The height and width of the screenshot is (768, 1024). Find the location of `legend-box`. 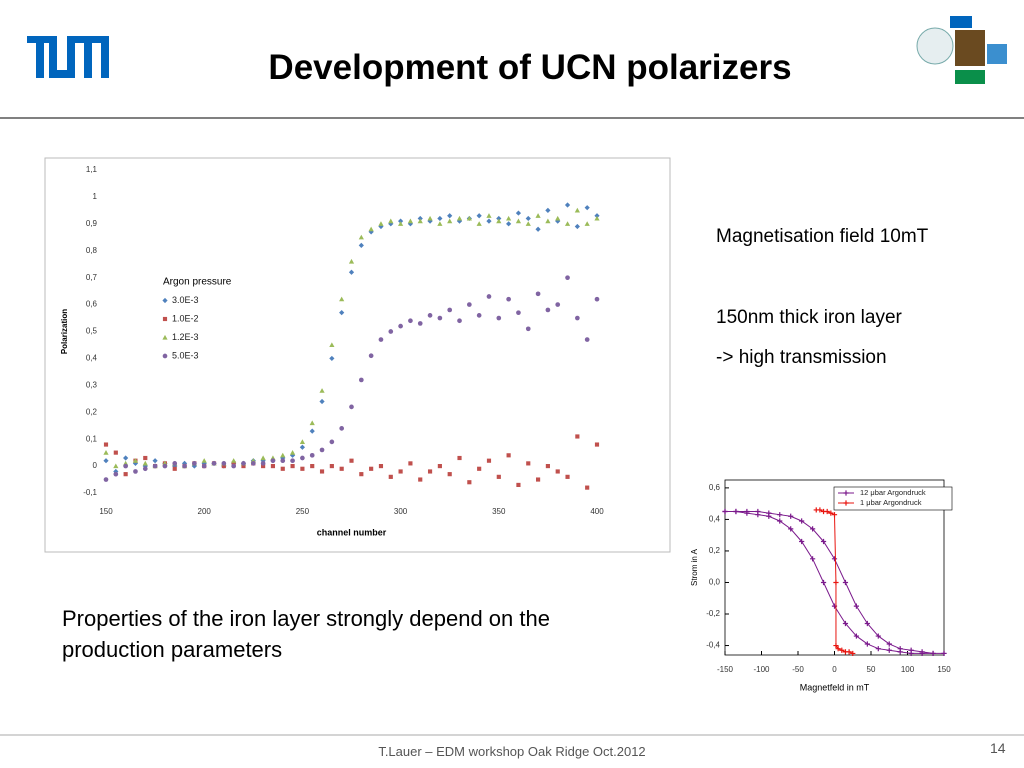

legend-box is located at coordinates (893, 498).